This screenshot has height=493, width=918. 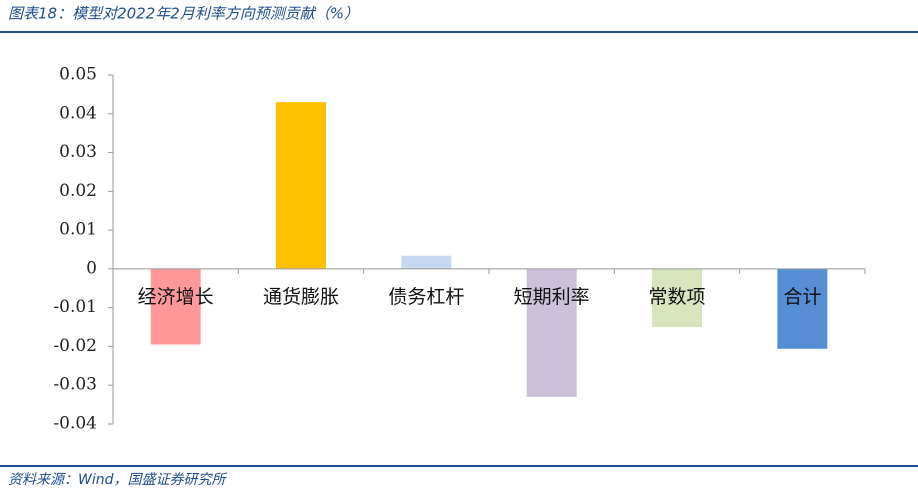 I want to click on y-tick-label: 0.03, so click(x=78, y=152).